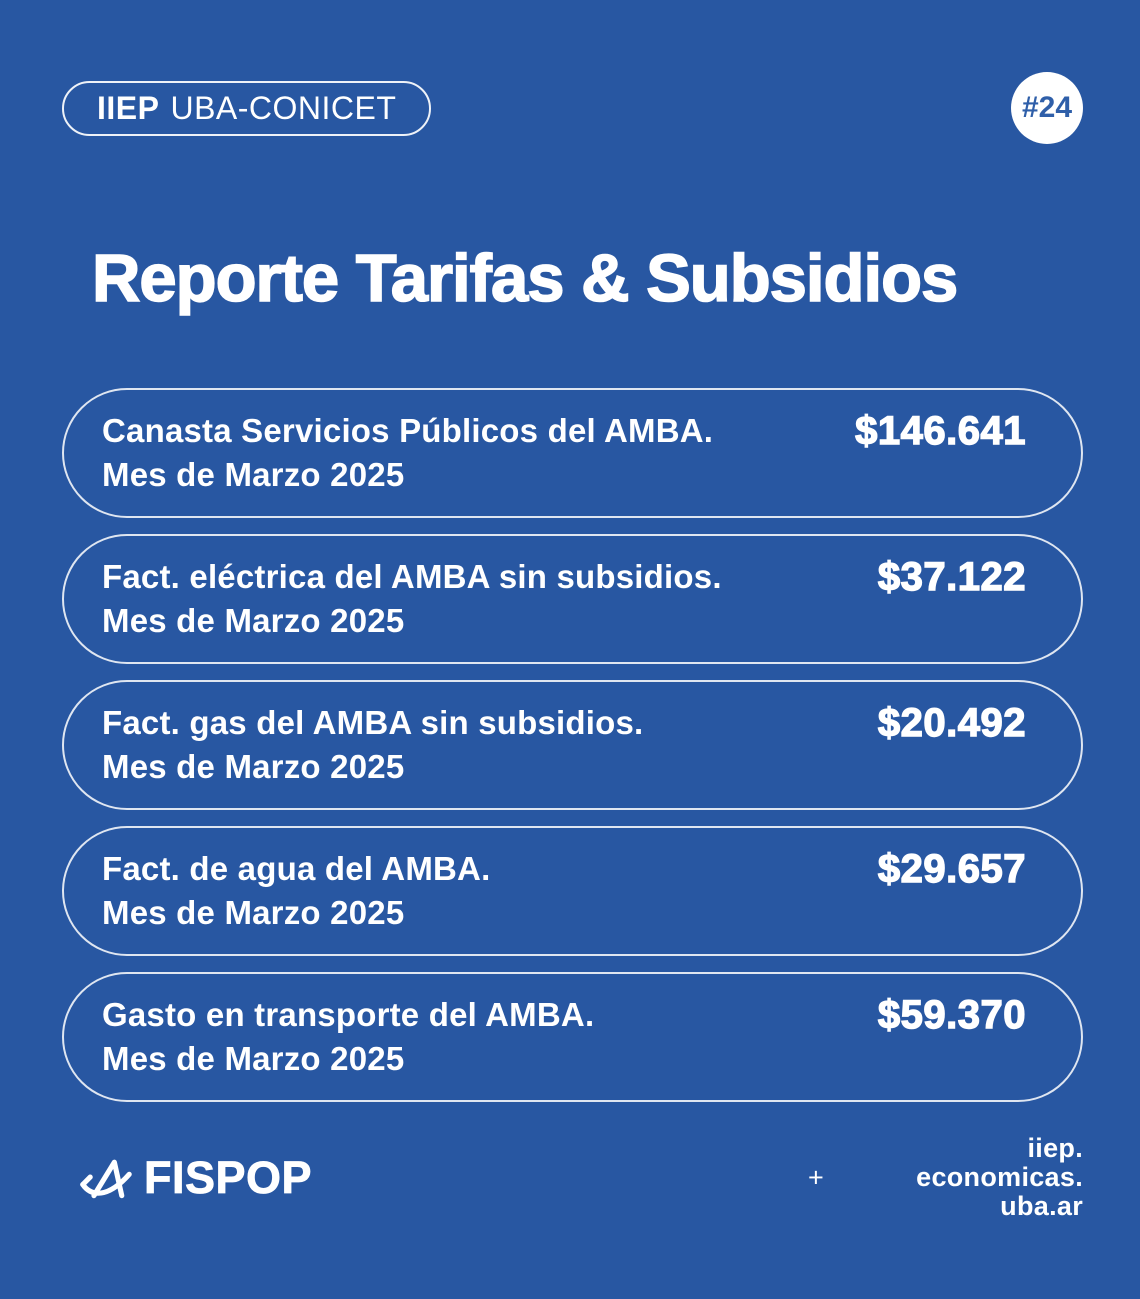 Image resolution: width=1140 pixels, height=1299 pixels. What do you see at coordinates (940, 430) in the screenshot?
I see `stat-card-amount: $146.641` at bounding box center [940, 430].